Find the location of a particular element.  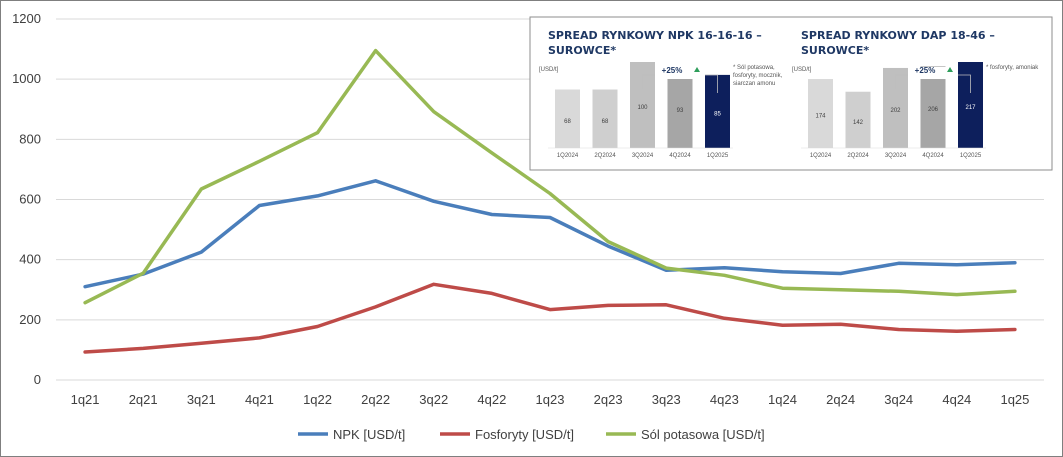

x-tick-label: 4q21 is located at coordinates (259, 399).